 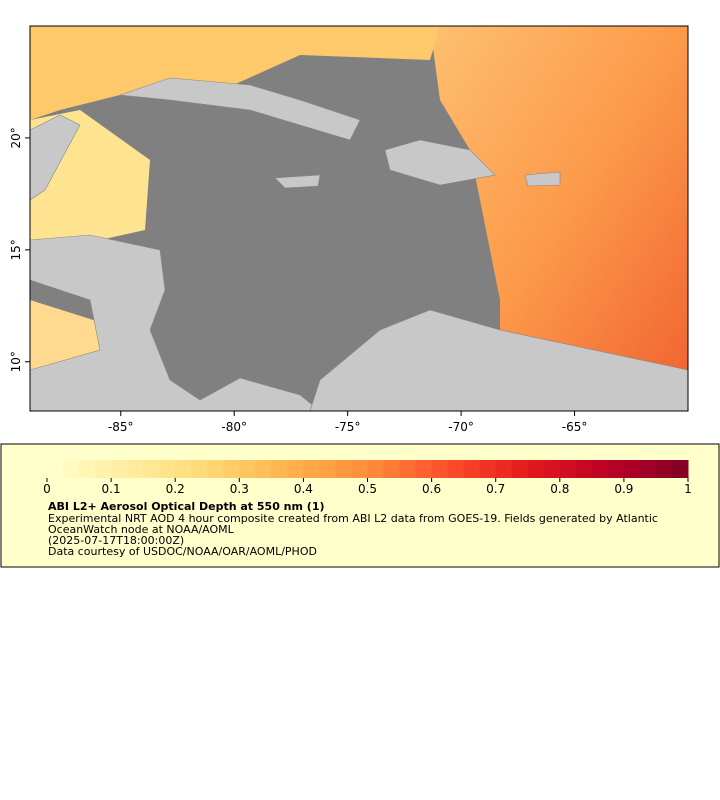 What do you see at coordinates (688, 489) in the screenshot?
I see `colorbar-tick-label: 1` at bounding box center [688, 489].